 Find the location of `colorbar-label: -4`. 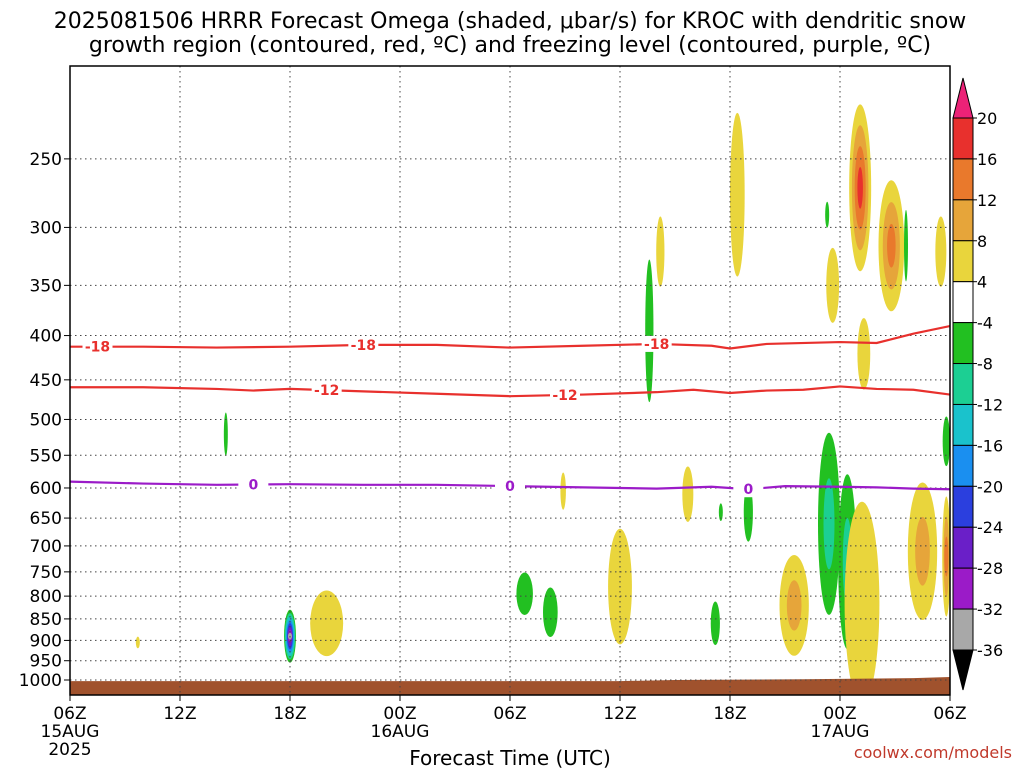

colorbar-label: -4 is located at coordinates (985, 323).